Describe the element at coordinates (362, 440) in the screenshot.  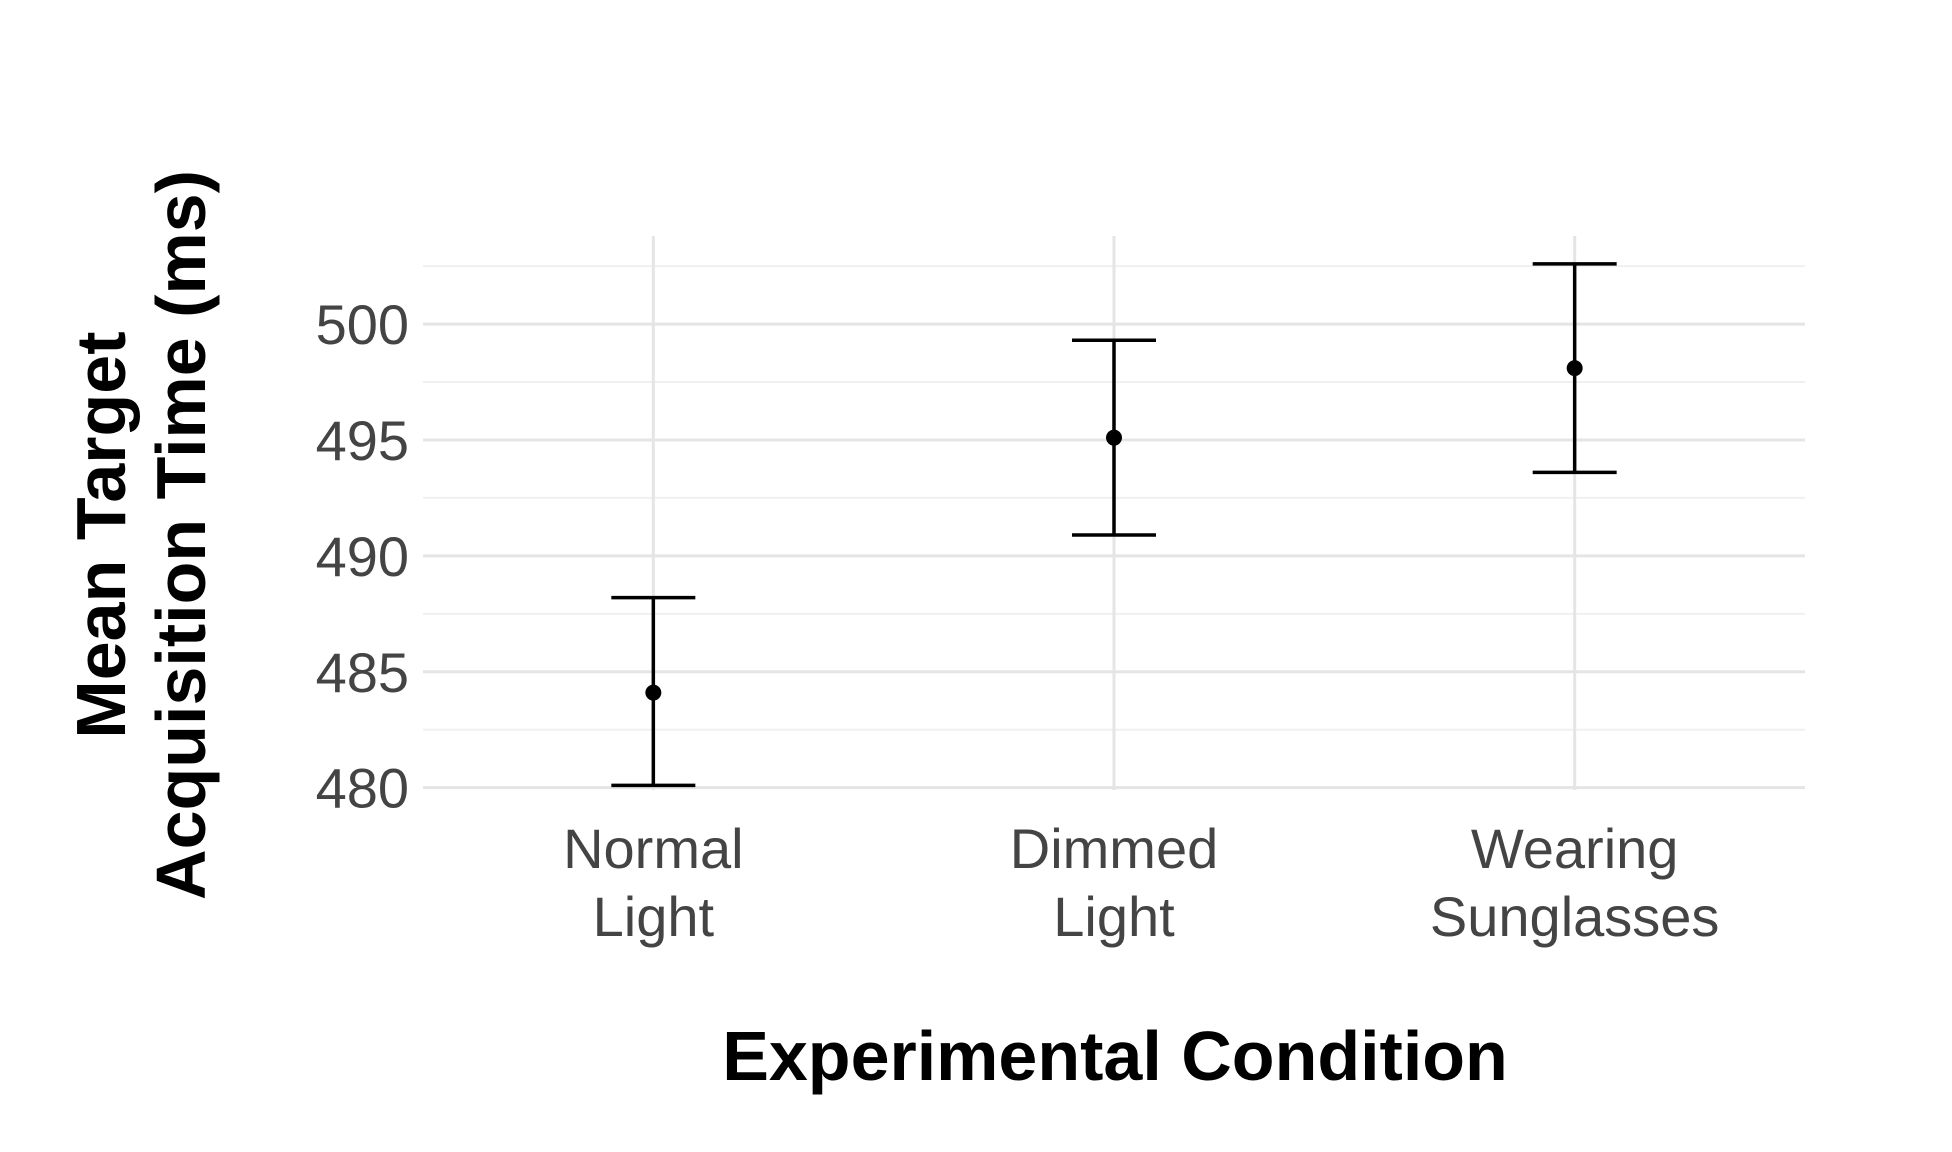
I see `y-tick-label: 495` at that location.